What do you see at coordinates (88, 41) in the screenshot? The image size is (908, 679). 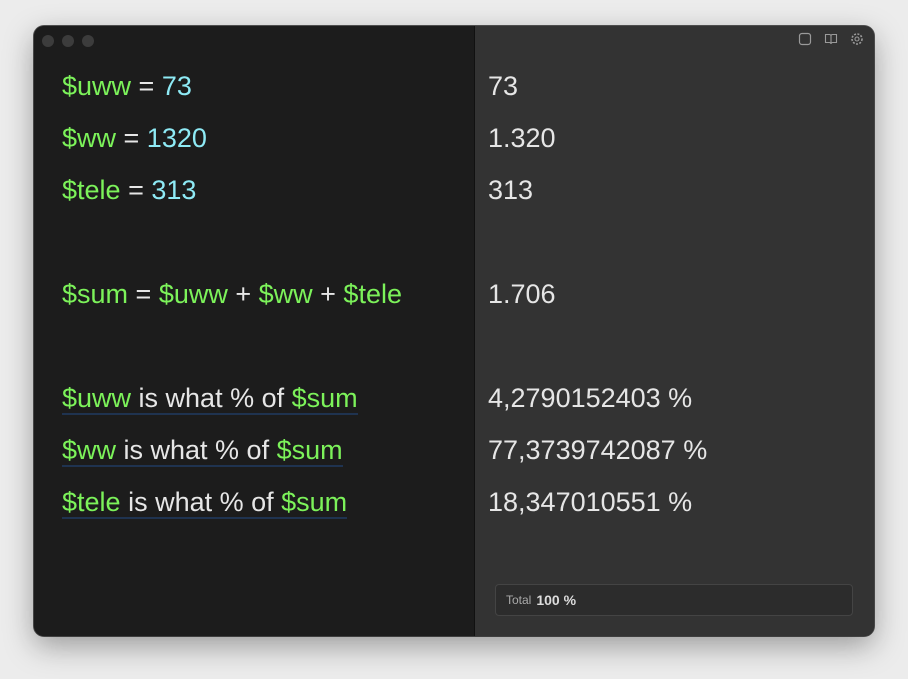 I see `zoom-button` at bounding box center [88, 41].